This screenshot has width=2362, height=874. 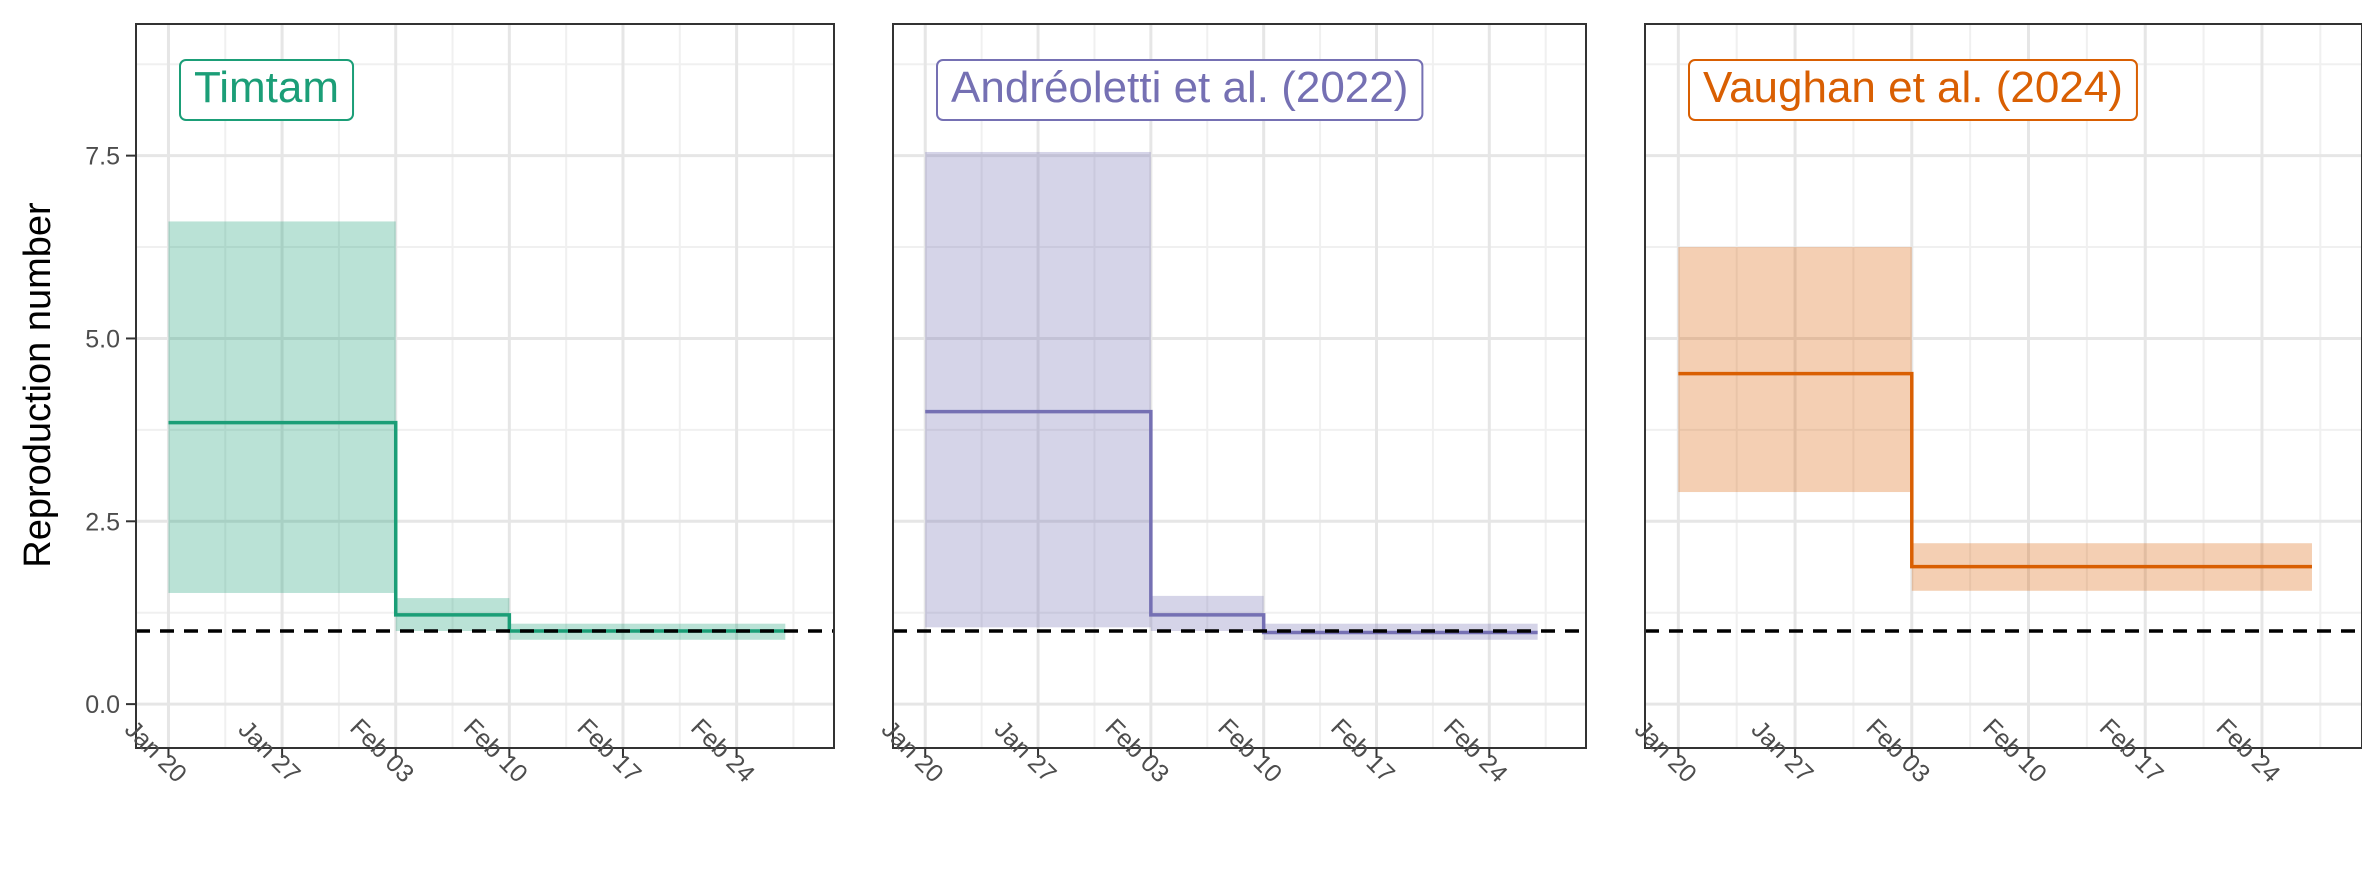 I want to click on panel-title: Vaughan et al. (2024), so click(x=1913, y=87).